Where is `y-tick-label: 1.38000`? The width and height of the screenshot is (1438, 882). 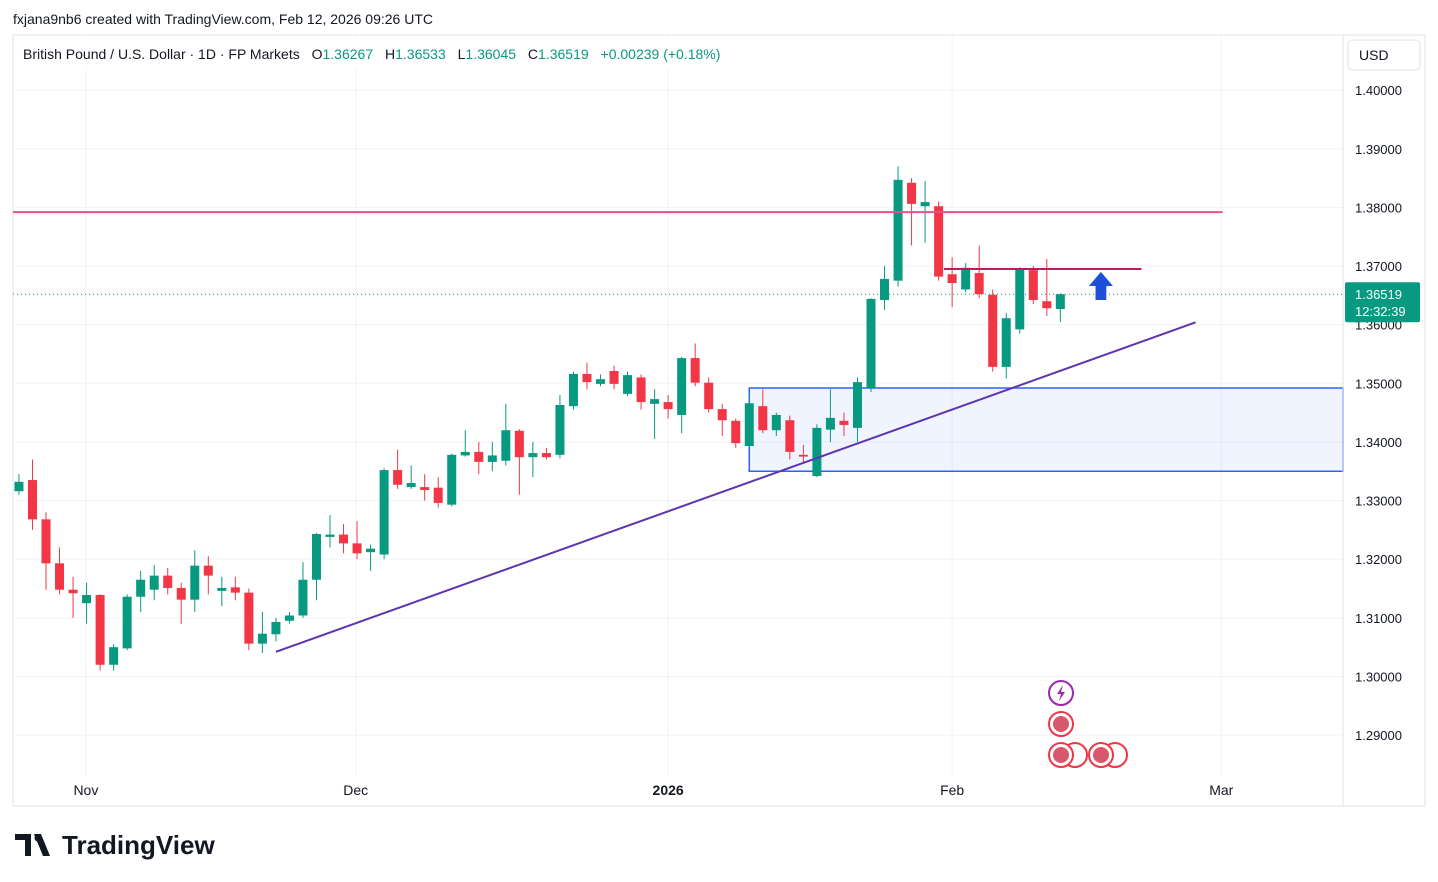
y-tick-label: 1.38000 is located at coordinates (1378, 207).